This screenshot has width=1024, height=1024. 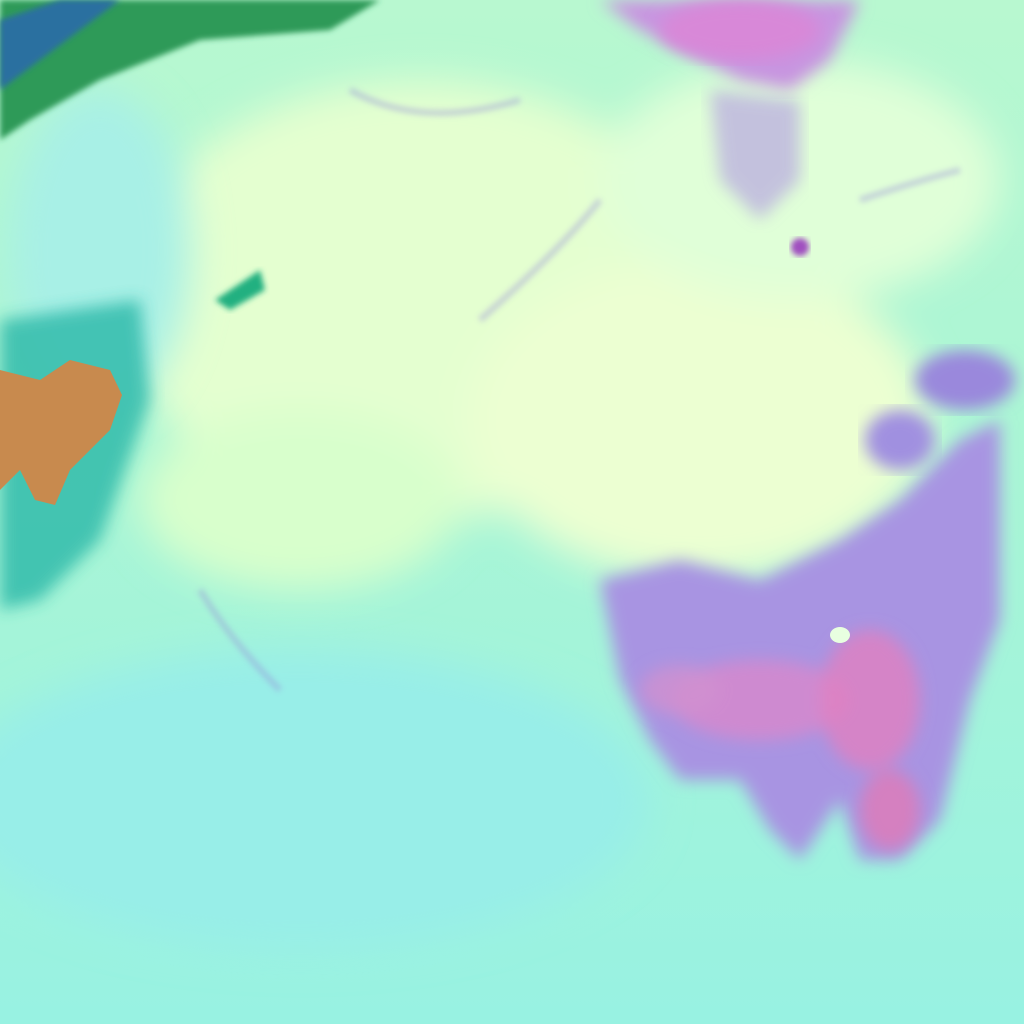 I want to click on green-landmass-top-left, so click(x=190, y=70).